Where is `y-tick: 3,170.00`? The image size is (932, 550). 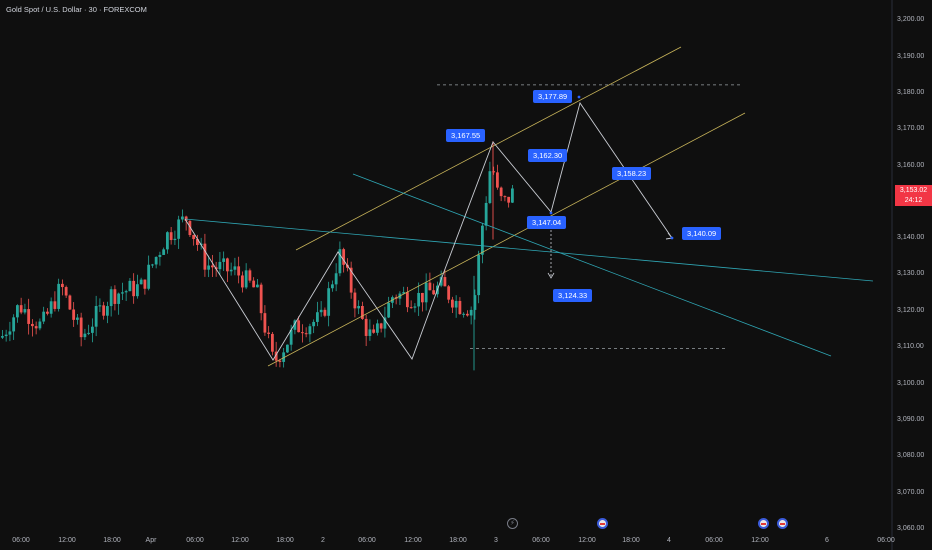
y-tick: 3,170.00 is located at coordinates (911, 128).